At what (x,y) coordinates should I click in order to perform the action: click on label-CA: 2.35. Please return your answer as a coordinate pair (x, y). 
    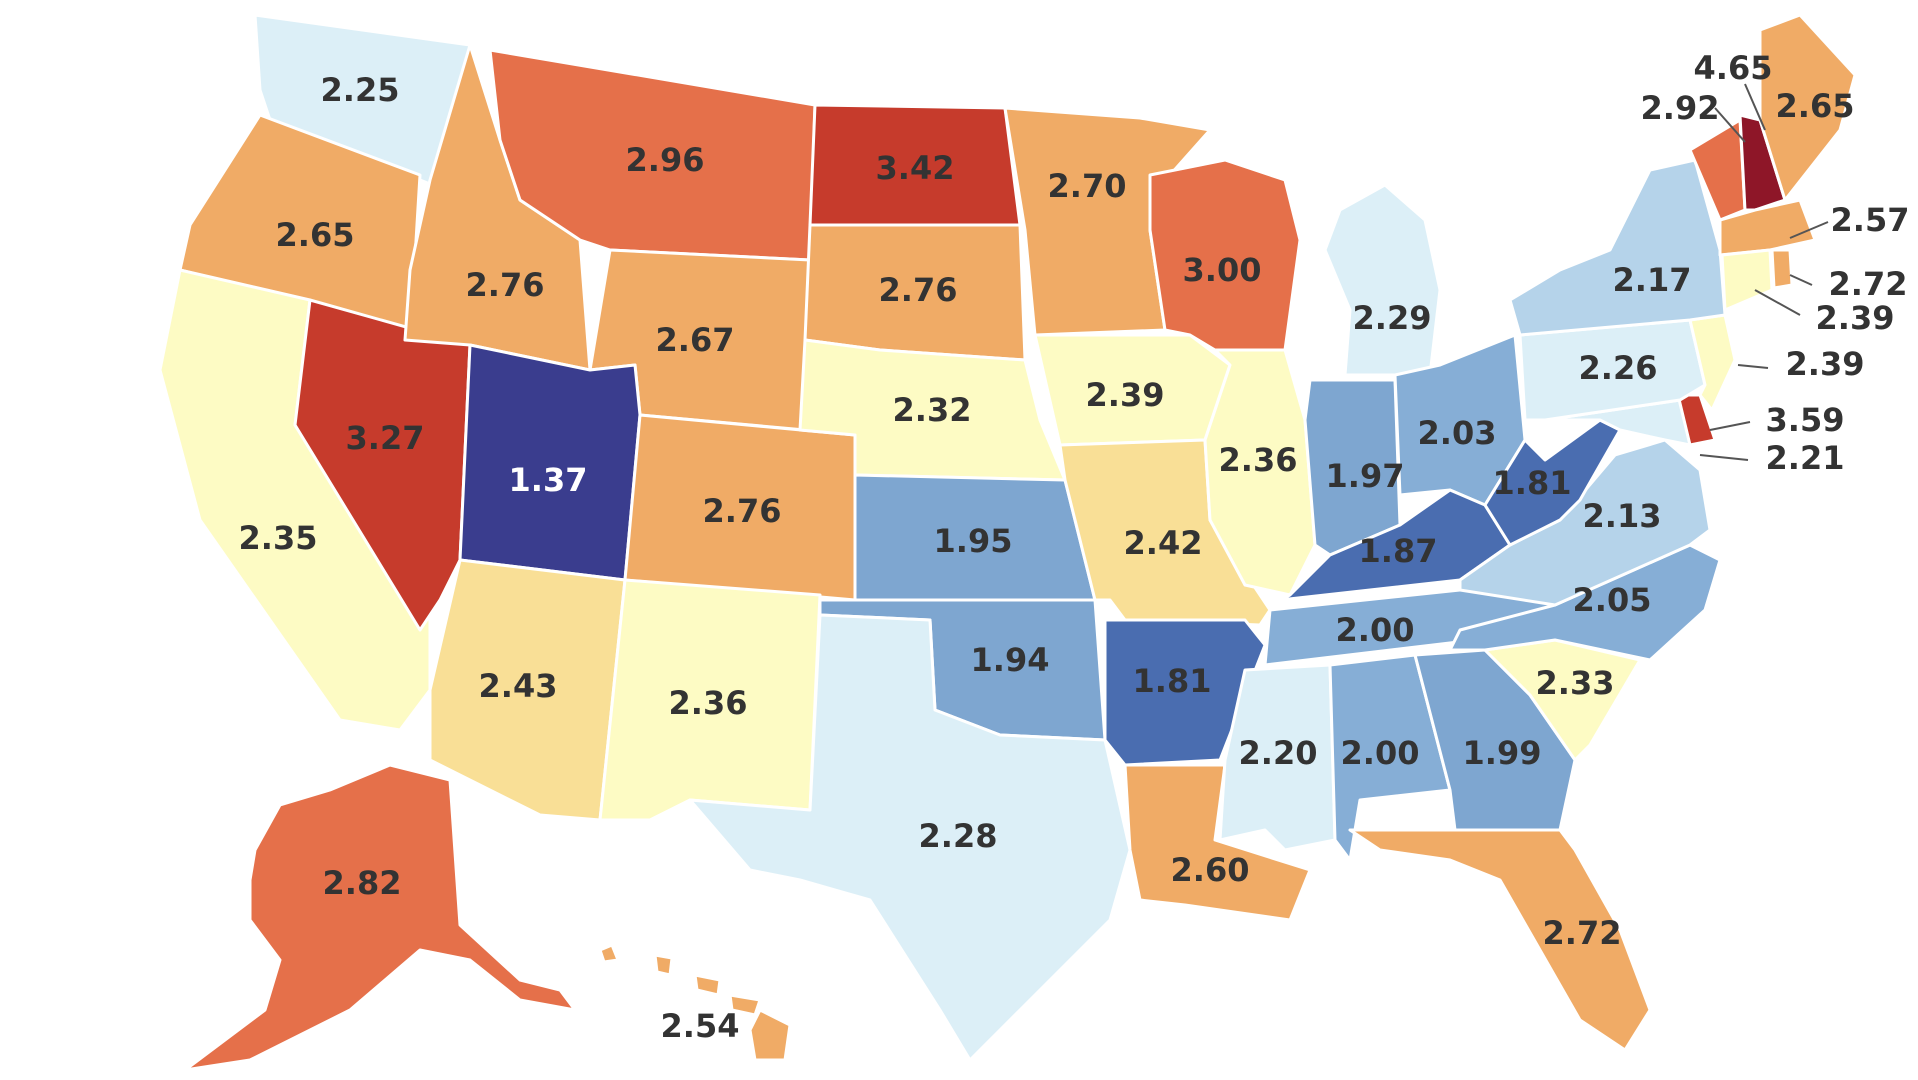
    Looking at the image, I should click on (278, 538).